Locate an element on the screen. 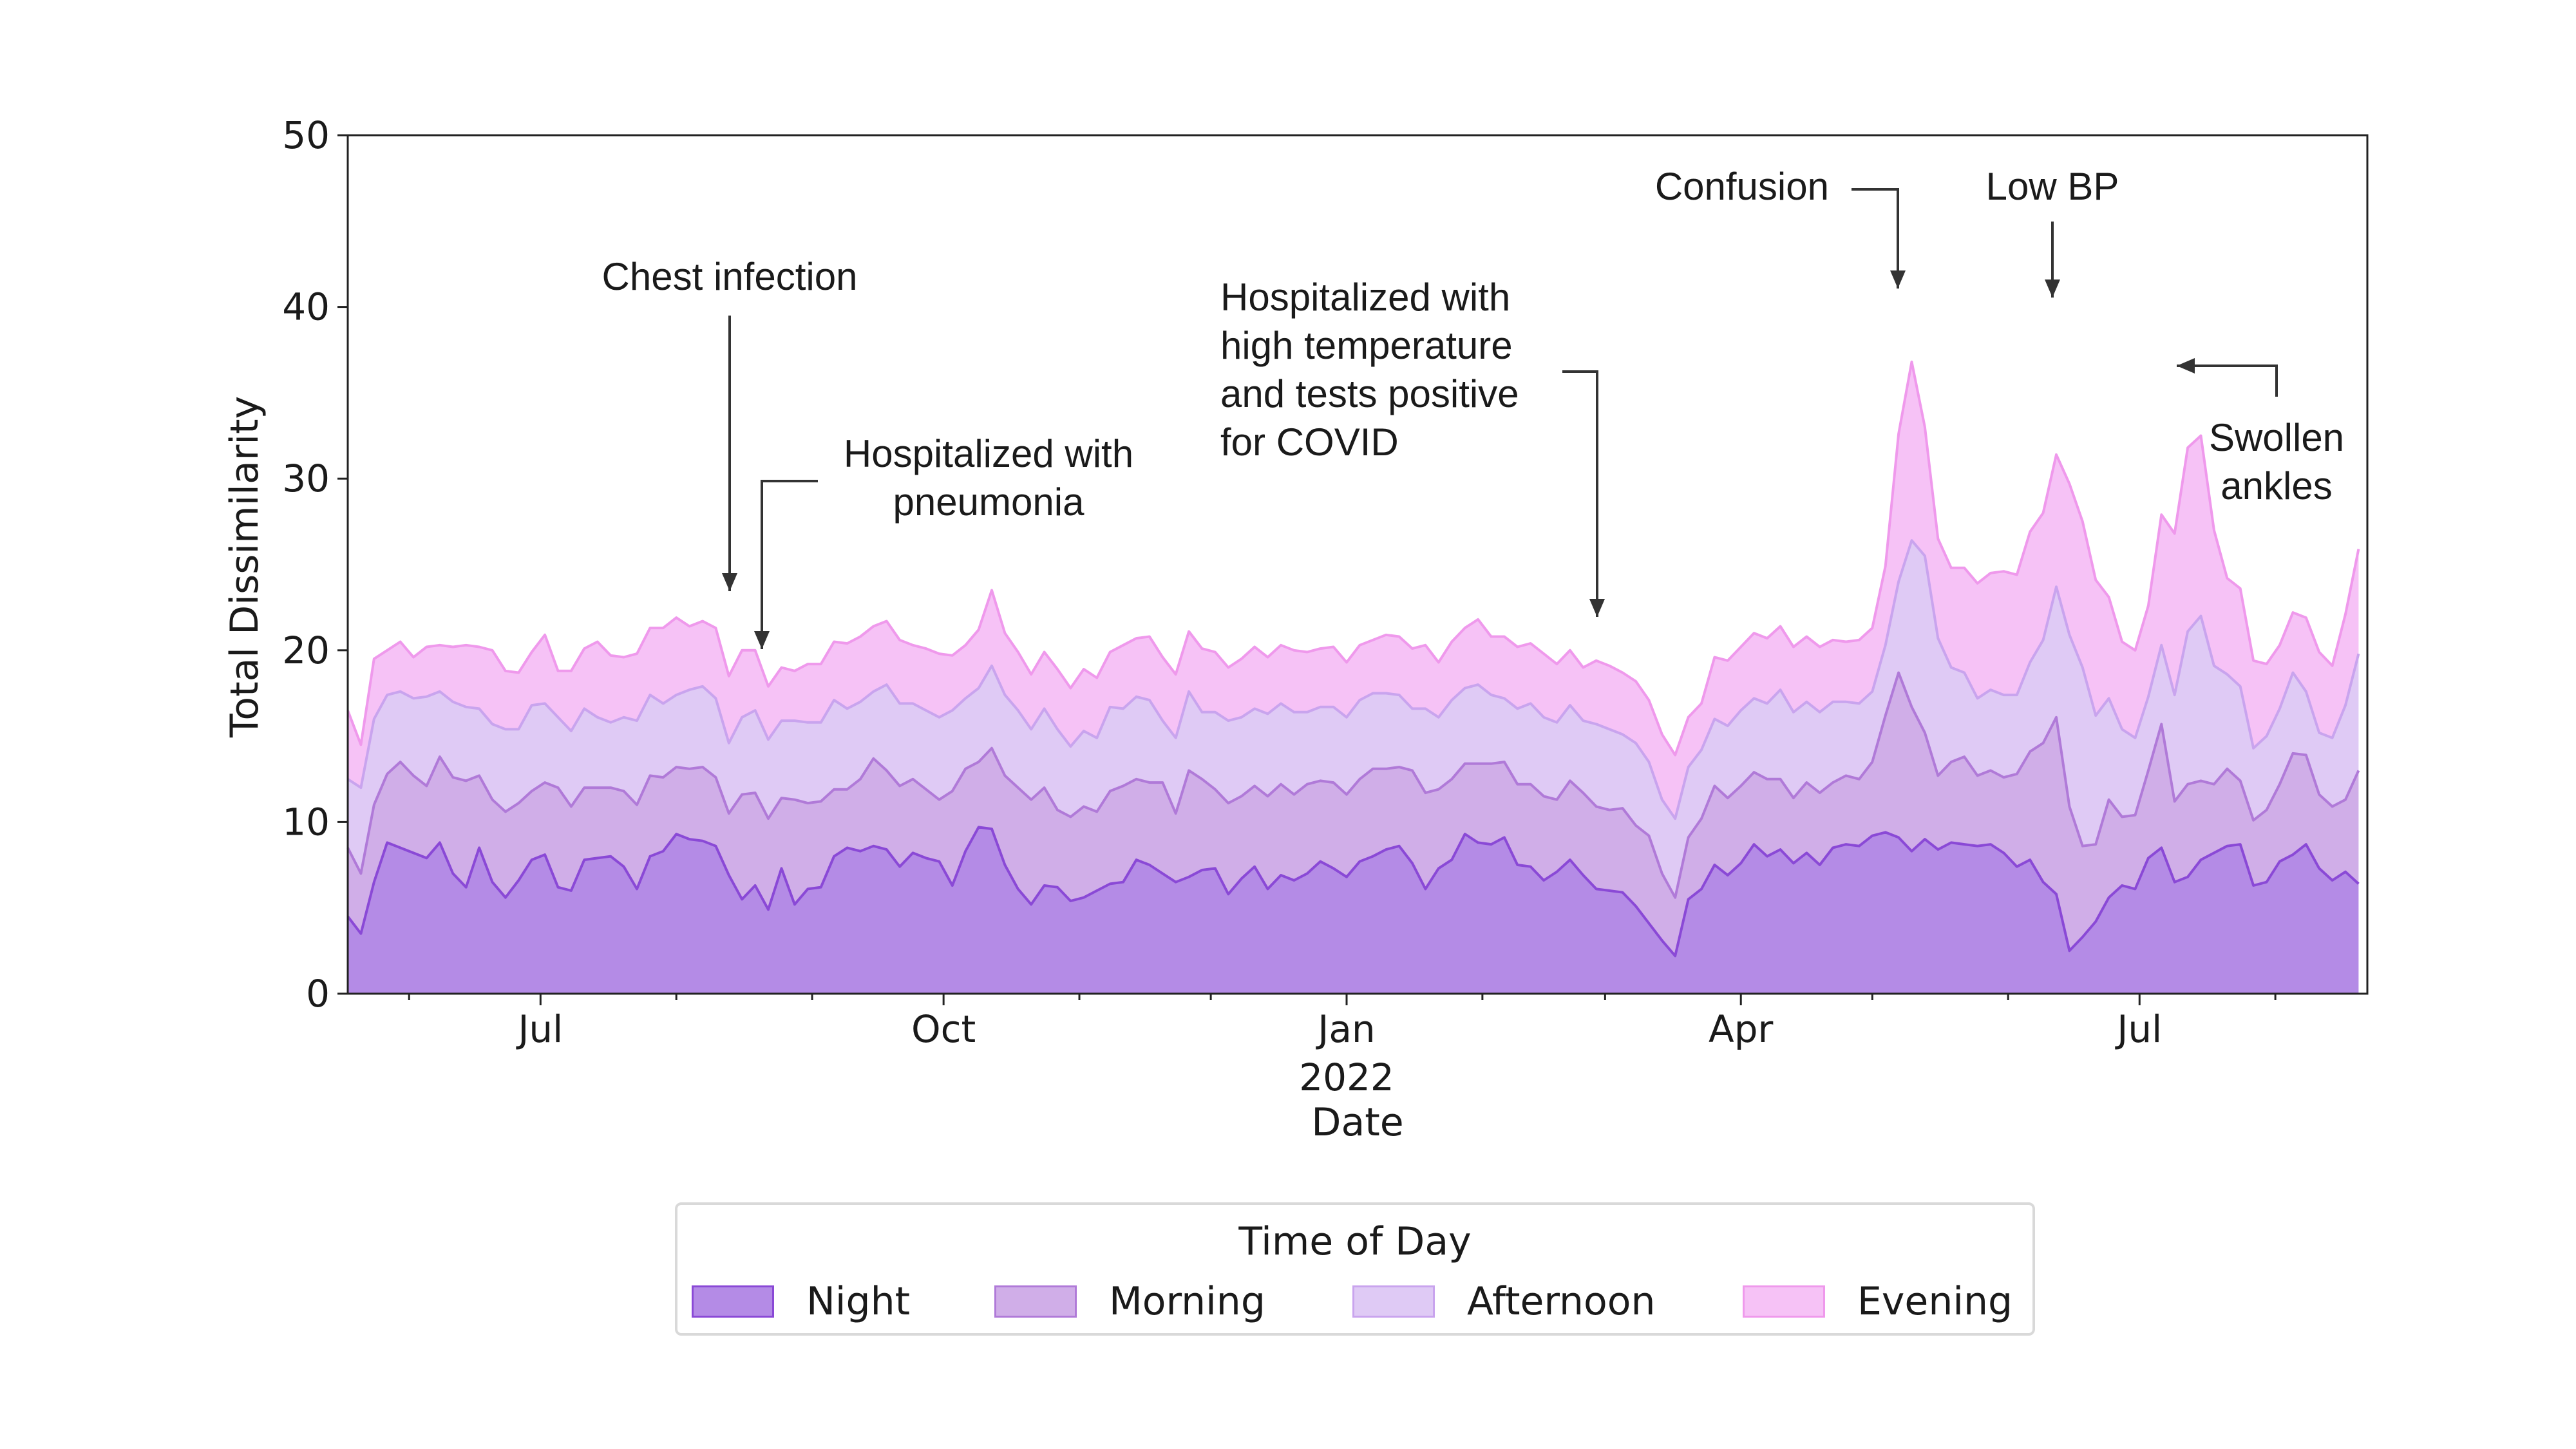 The width and height of the screenshot is (2576, 1449). legend-item-morning: Morning is located at coordinates (1129, 1301).